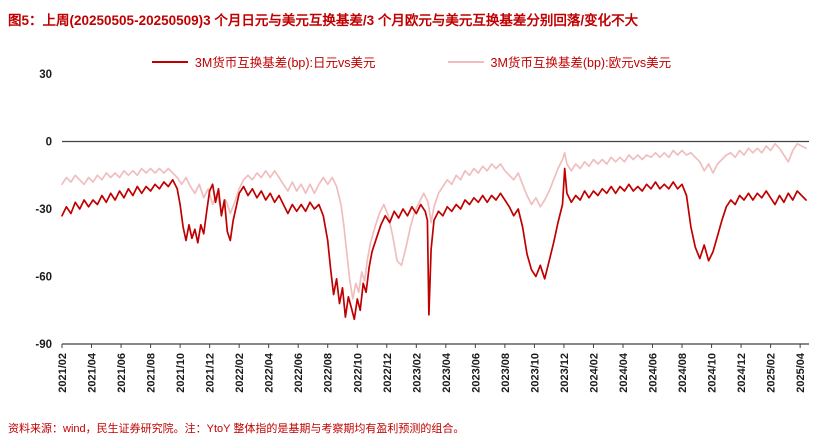  Describe the element at coordinates (43, 345) in the screenshot. I see `y-tick-label: -90` at that location.